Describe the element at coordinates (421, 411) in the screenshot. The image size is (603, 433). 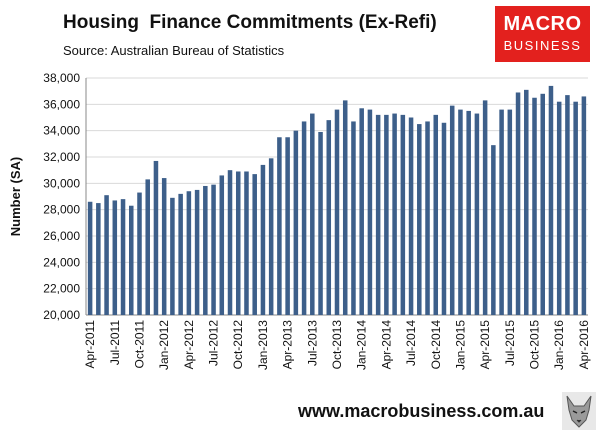
I see `website-url: www.macrobusiness.com.au` at that location.